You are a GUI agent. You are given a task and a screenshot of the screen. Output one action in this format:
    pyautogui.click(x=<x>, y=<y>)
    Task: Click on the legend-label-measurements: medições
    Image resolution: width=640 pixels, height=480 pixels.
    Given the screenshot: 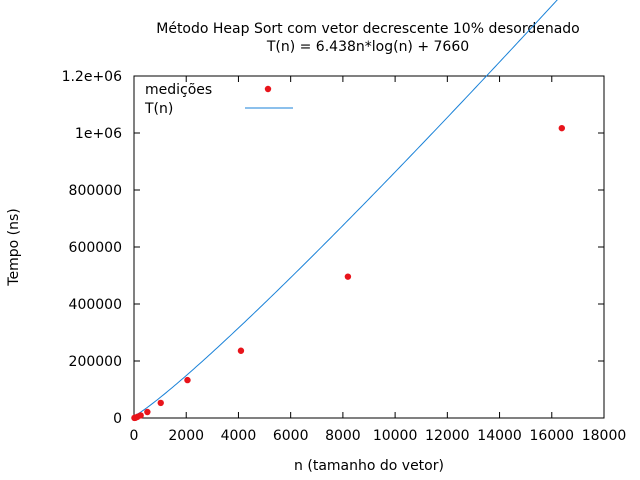 What is the action you would take?
    pyautogui.click(x=178, y=90)
    